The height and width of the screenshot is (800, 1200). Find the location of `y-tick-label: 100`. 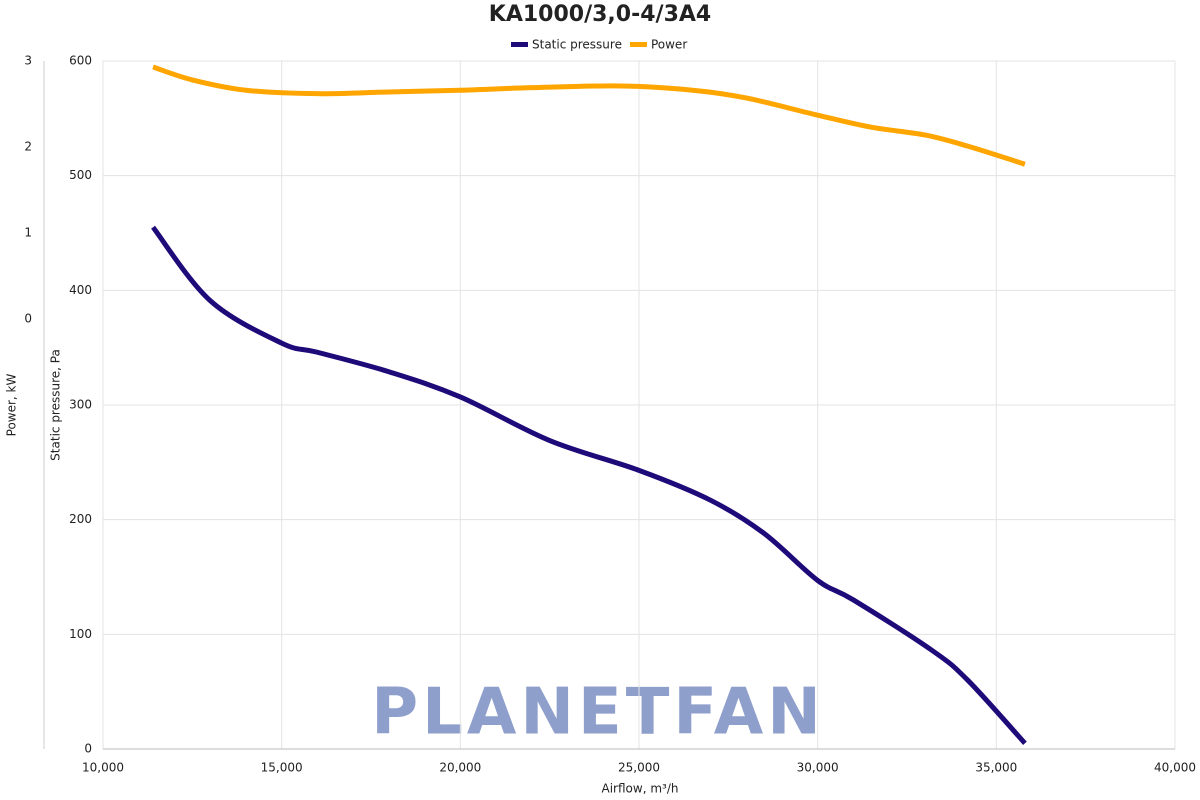

y-tick-label: 100 is located at coordinates (80, 634).